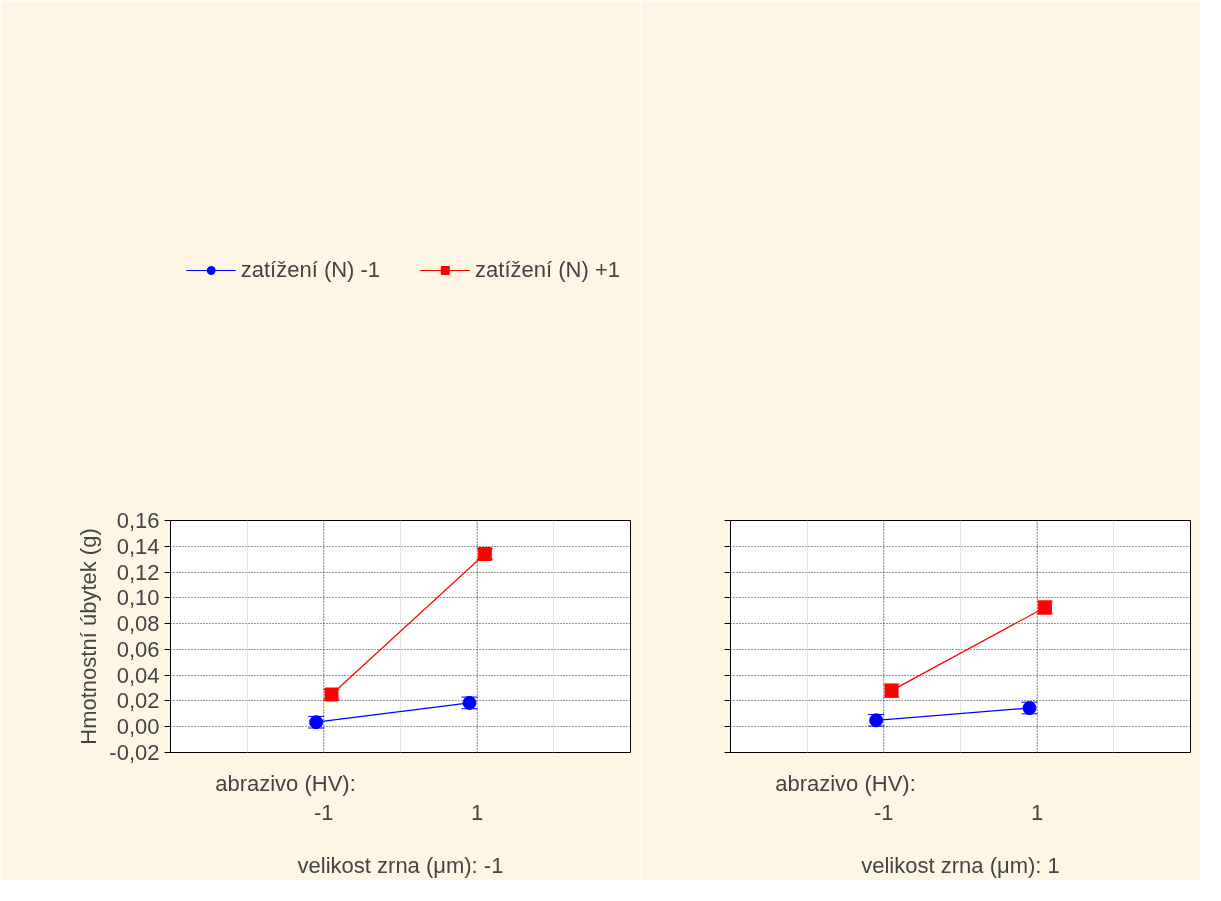 This screenshot has width=1221, height=901. Describe the element at coordinates (138, 546) in the screenshot. I see `y-tick-label: 0,14` at that location.